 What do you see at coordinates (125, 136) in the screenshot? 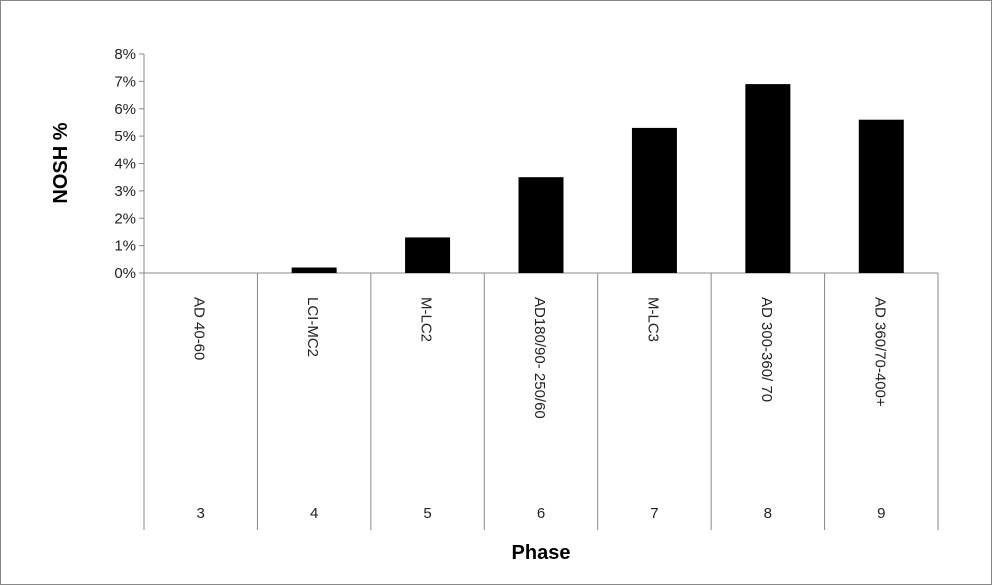
I see `y-tick-label: 5%` at bounding box center [125, 136].